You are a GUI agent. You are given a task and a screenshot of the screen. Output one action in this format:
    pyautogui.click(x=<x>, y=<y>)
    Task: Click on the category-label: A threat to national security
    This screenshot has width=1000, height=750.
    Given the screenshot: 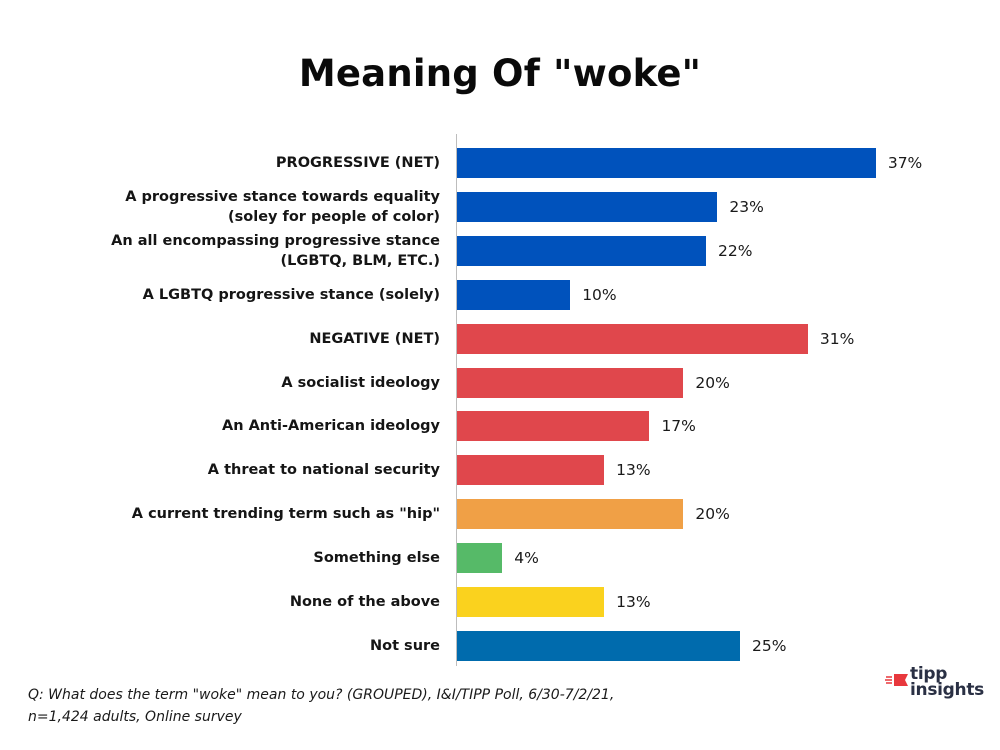 What is the action you would take?
    pyautogui.click(x=260, y=470)
    